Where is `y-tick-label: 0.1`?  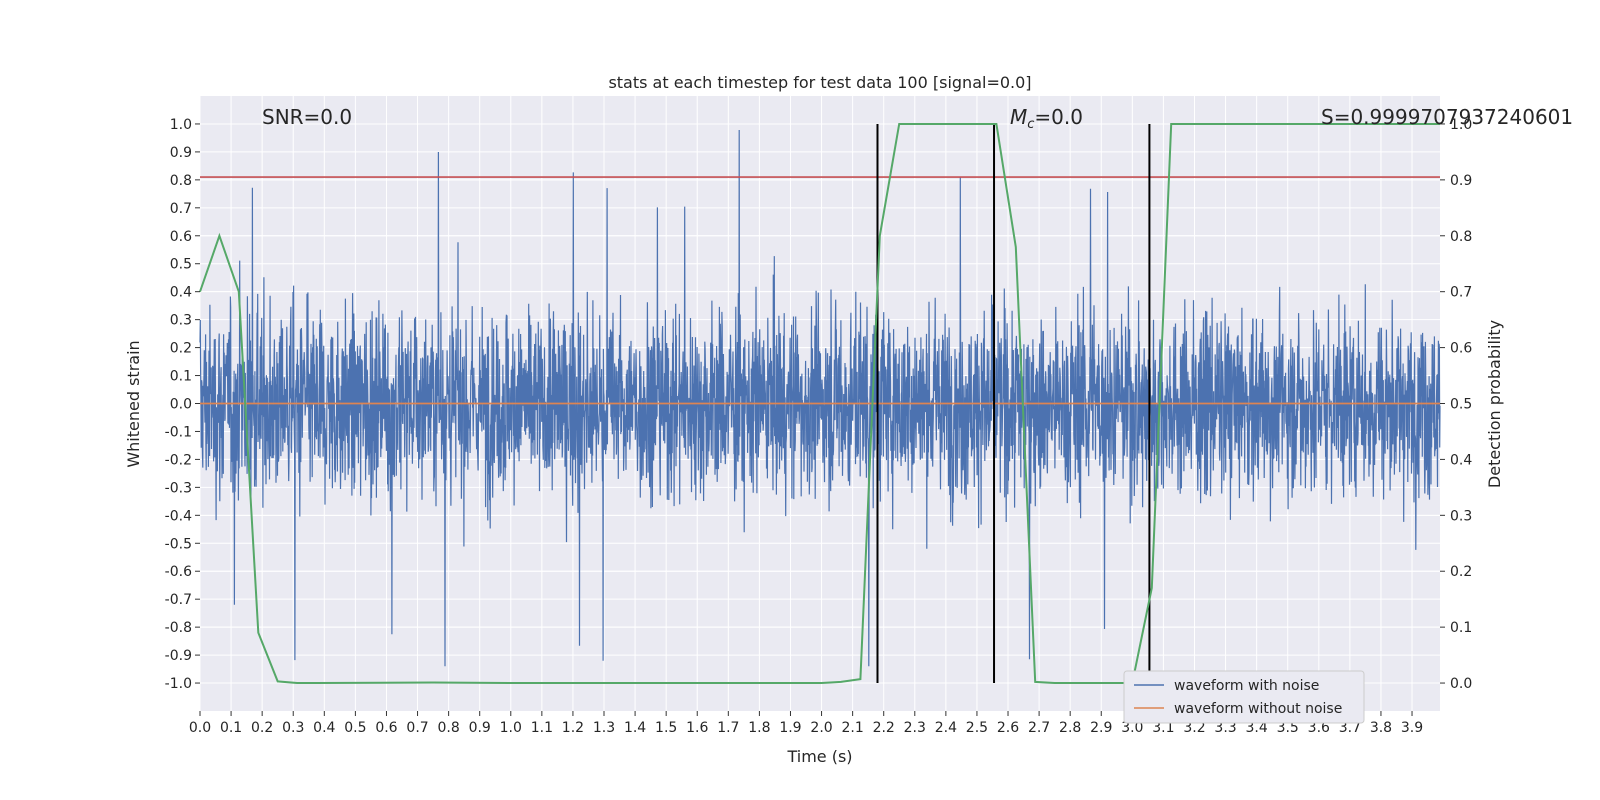
y-tick-label: 0.1 is located at coordinates (181, 377).